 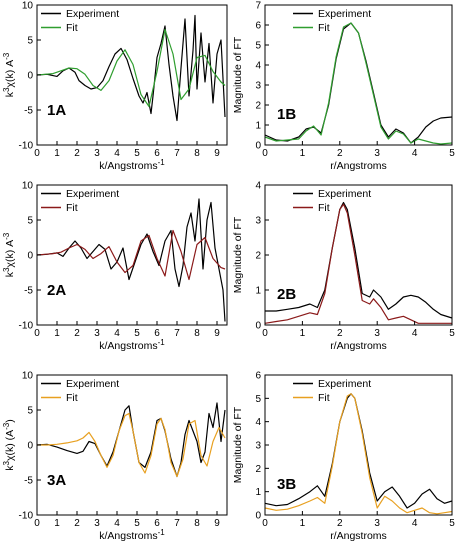 What do you see at coordinates (258, 6) in the screenshot?
I see `y-tick-label: 7` at bounding box center [258, 6].